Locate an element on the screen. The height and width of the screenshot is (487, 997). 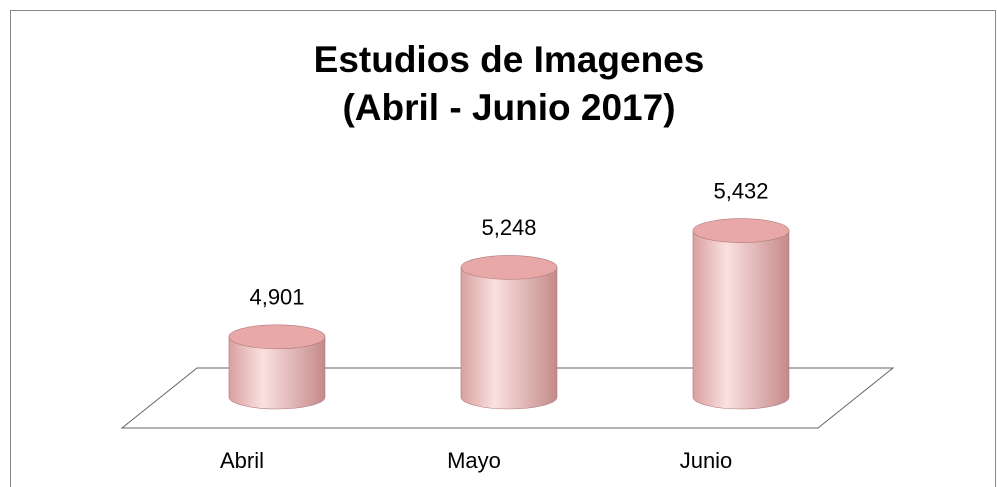
x-tick-label: Junio is located at coordinates (706, 460).